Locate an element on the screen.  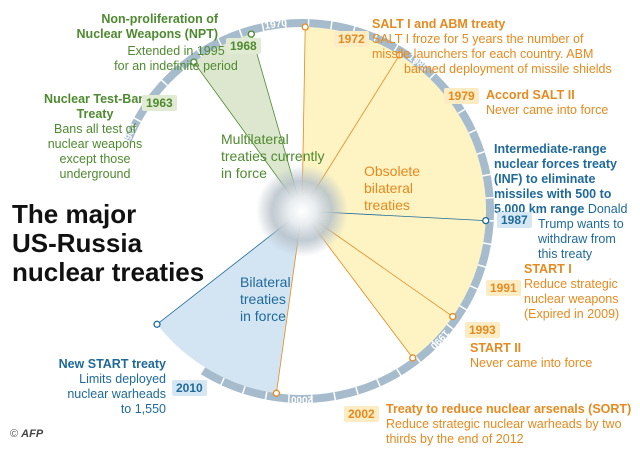
zone-label-multilateral: Multilateral treaties currently in force is located at coordinates (273, 156).